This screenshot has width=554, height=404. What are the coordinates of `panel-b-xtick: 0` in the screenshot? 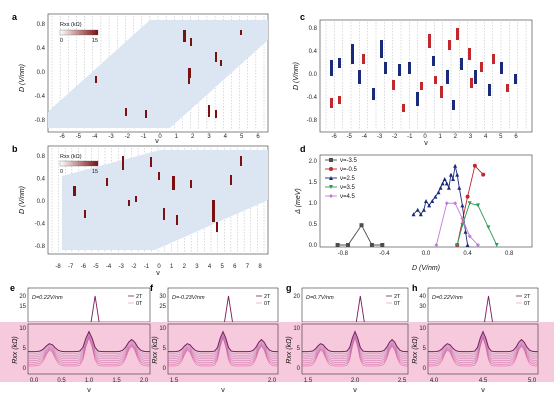 It's located at (159, 267).